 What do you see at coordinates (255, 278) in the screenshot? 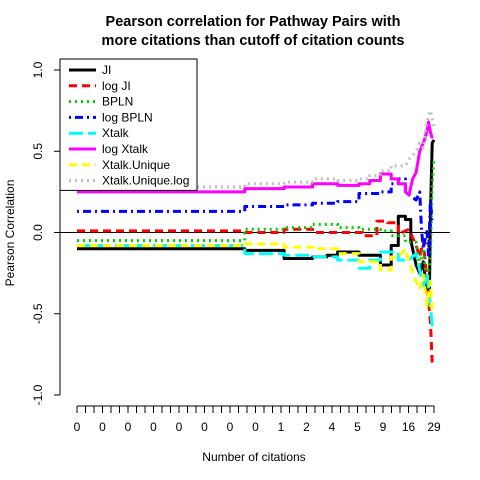
I see `series-line-xtalk-unique` at bounding box center [255, 278].